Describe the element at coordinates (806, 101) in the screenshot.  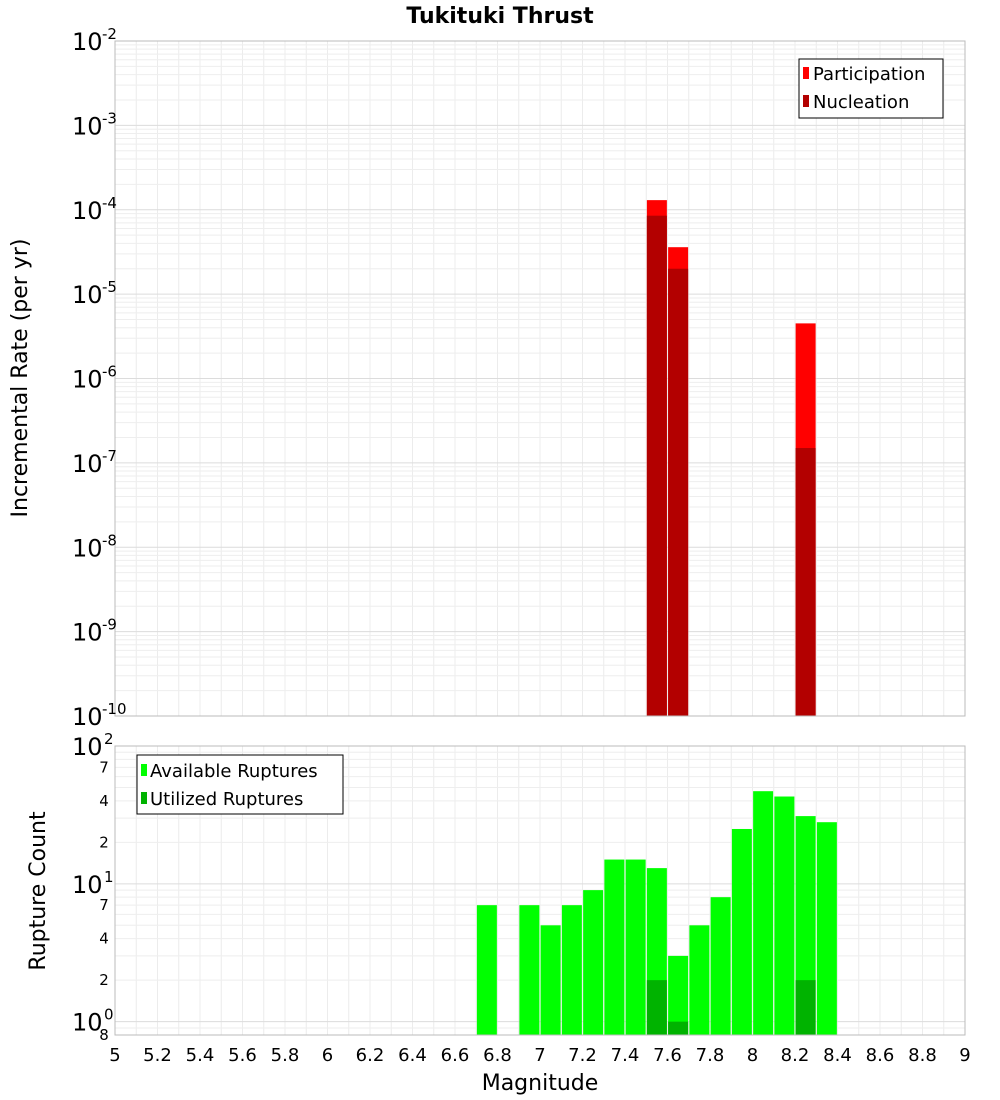
I see `nucleation-legend-swatch` at that location.